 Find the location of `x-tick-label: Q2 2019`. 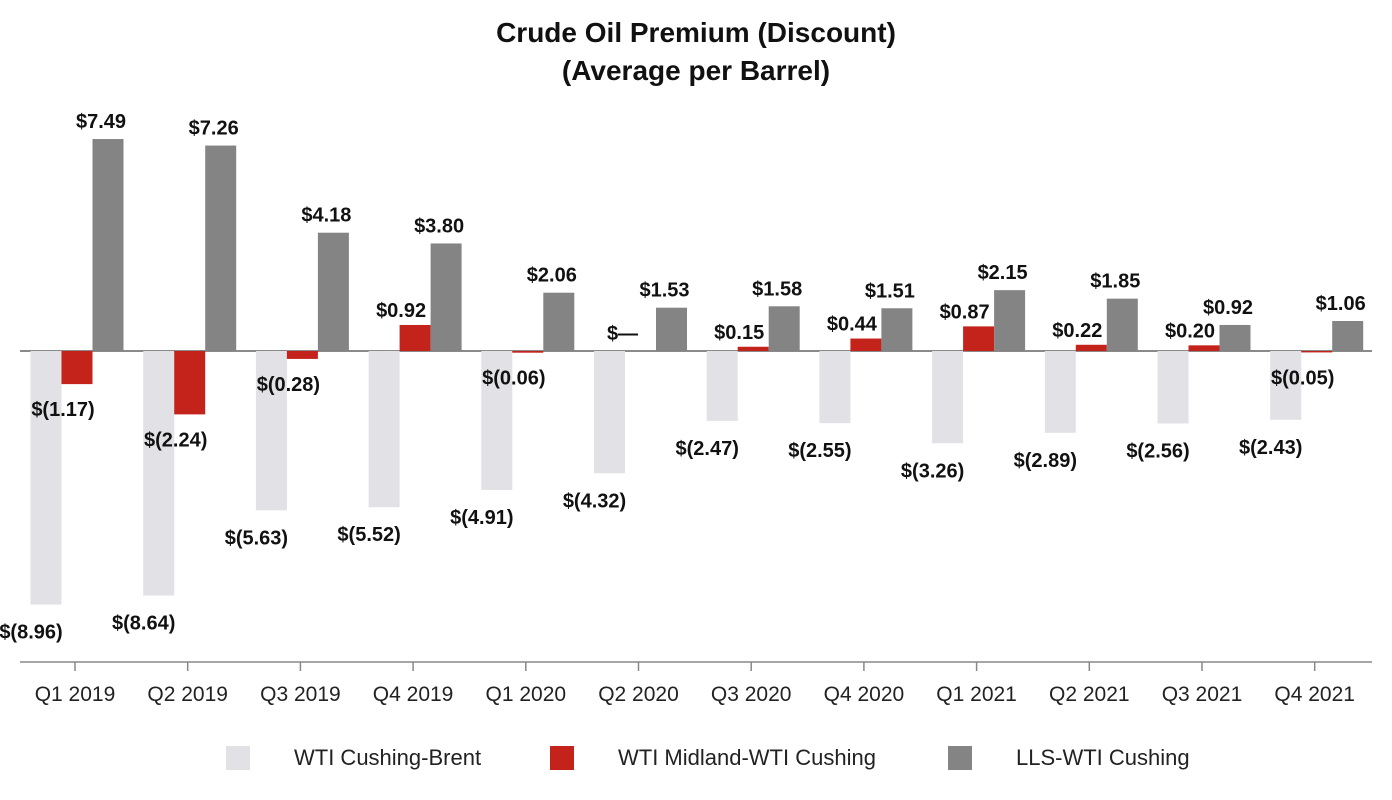

x-tick-label: Q2 2019 is located at coordinates (187, 694).